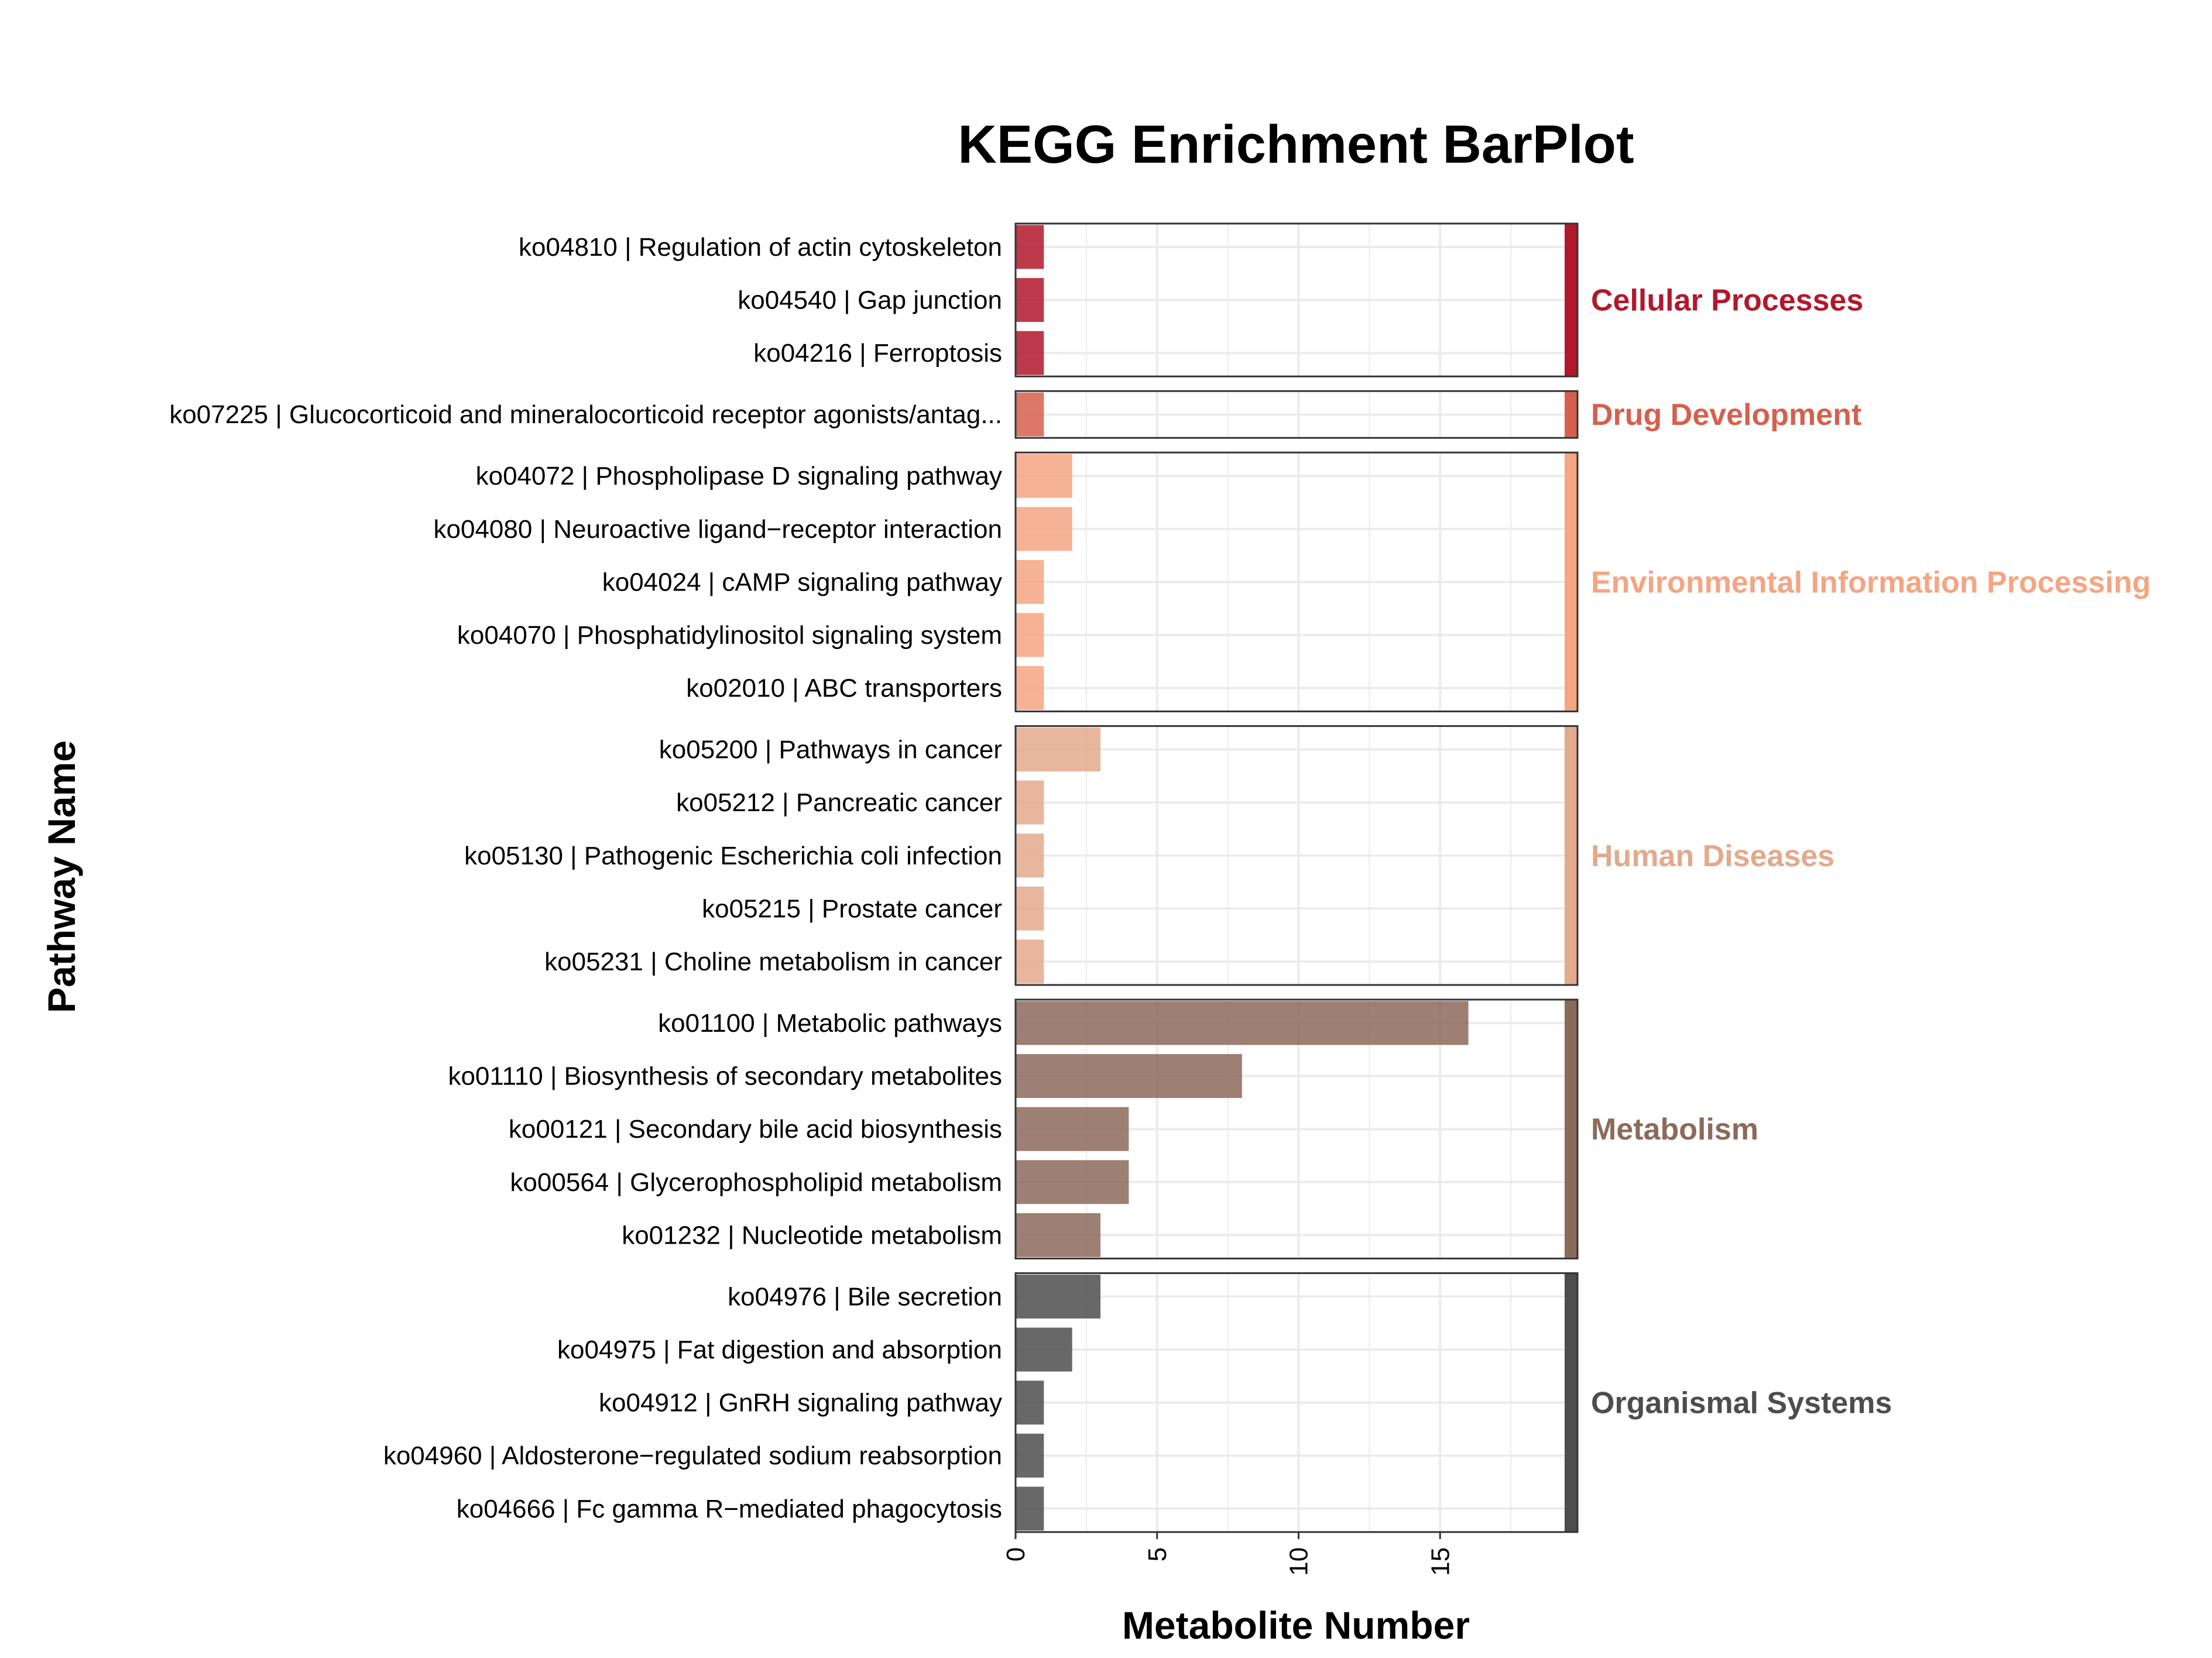  Describe the element at coordinates (870, 300) in the screenshot. I see `pathway-label: ko04540 | Gap junction` at that location.